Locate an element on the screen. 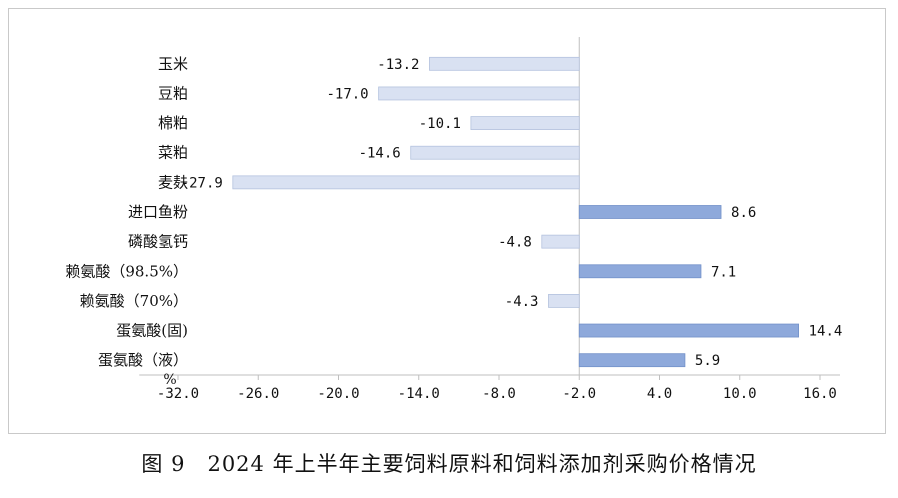 The height and width of the screenshot is (498, 898). x-tick-label: -26.0 is located at coordinates (258, 394).